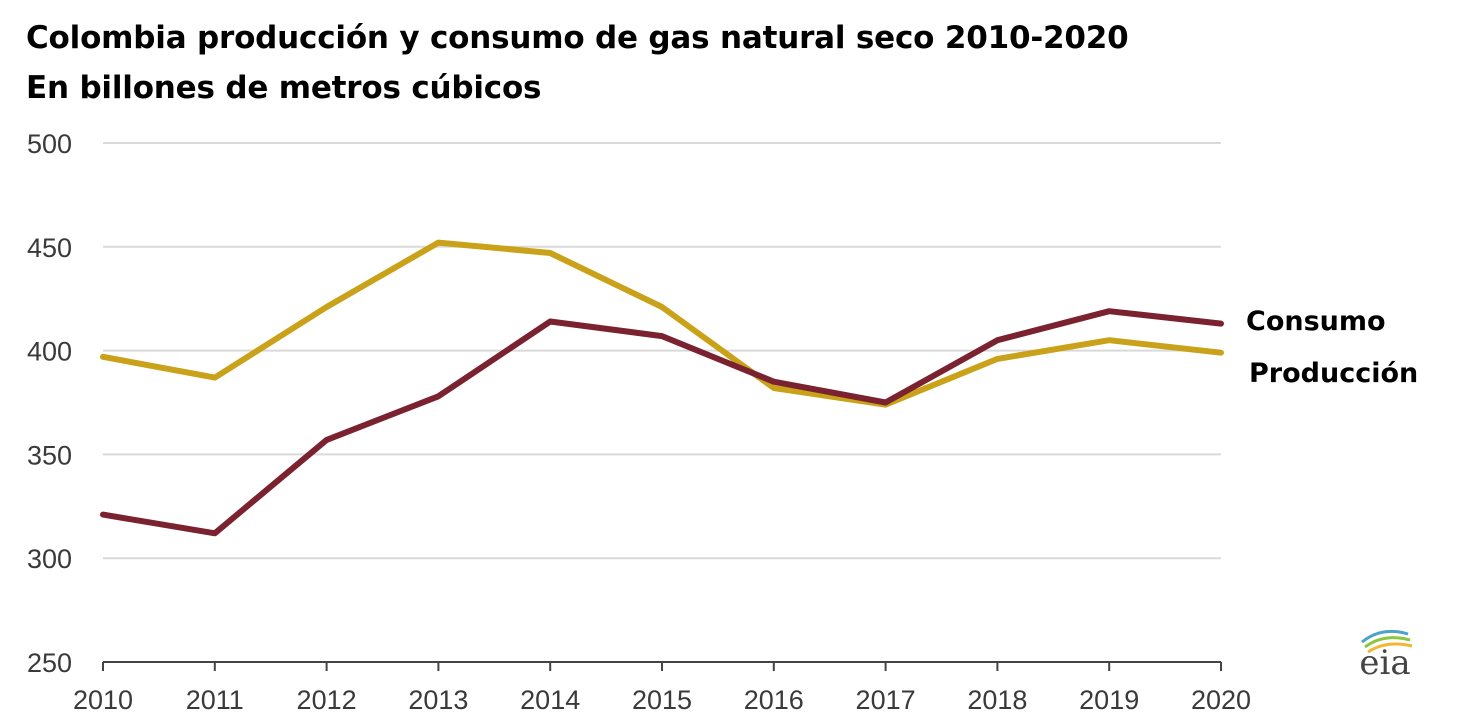 Image resolution: width=1481 pixels, height=722 pixels. Describe the element at coordinates (49, 352) in the screenshot. I see `y-tick-label: 400` at that location.